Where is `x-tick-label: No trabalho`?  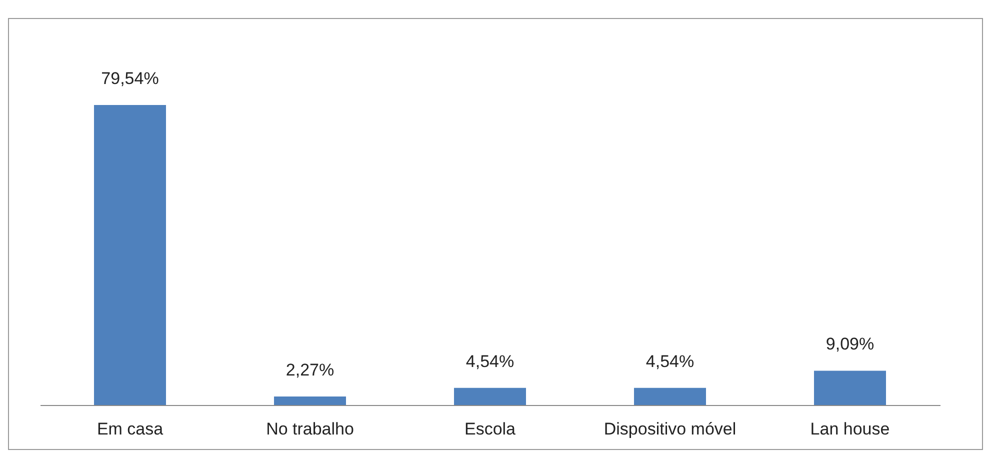
x-tick-label: No trabalho is located at coordinates (310, 429).